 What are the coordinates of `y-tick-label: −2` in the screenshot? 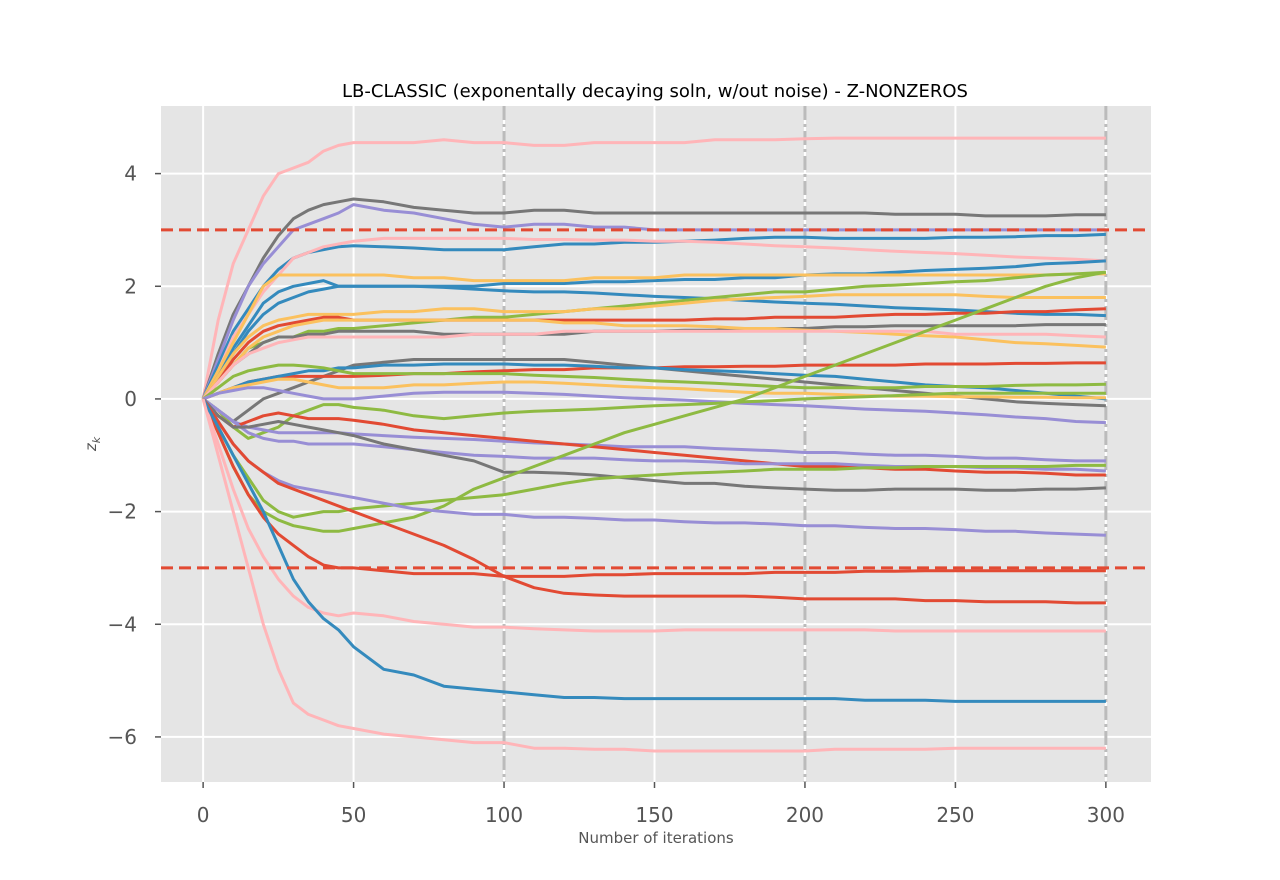 It's located at (122, 512).